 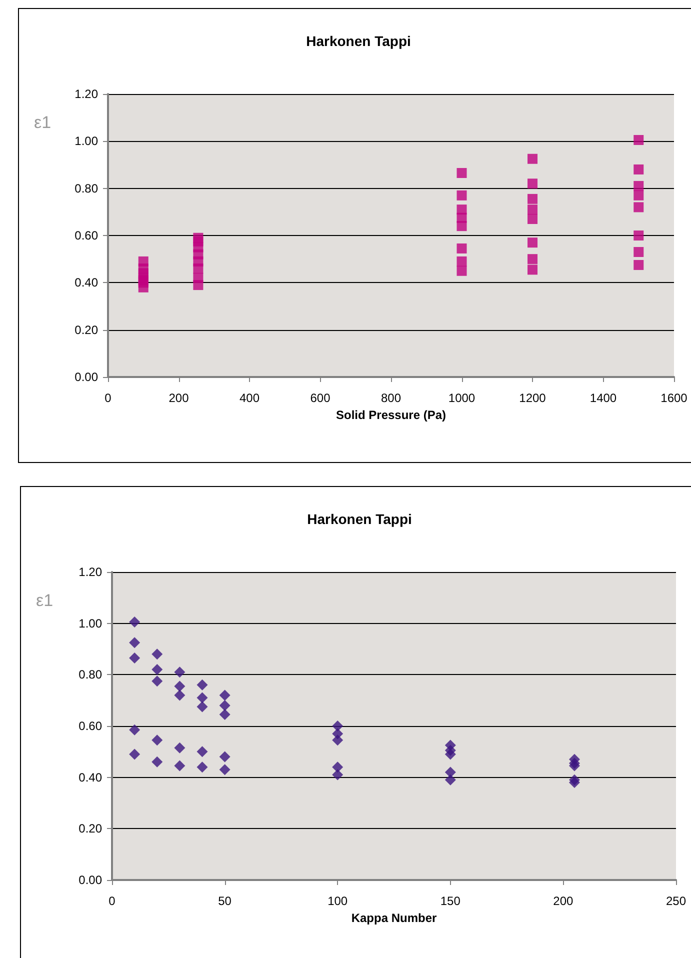 I want to click on x-tick-label: 50, so click(x=225, y=901).